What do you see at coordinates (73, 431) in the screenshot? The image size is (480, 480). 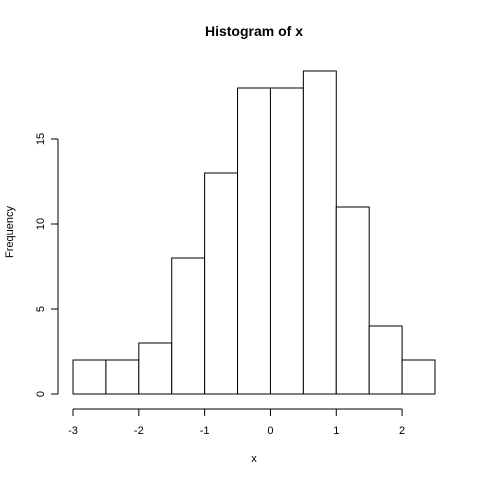 I see `x-tick-label: -3` at bounding box center [73, 431].